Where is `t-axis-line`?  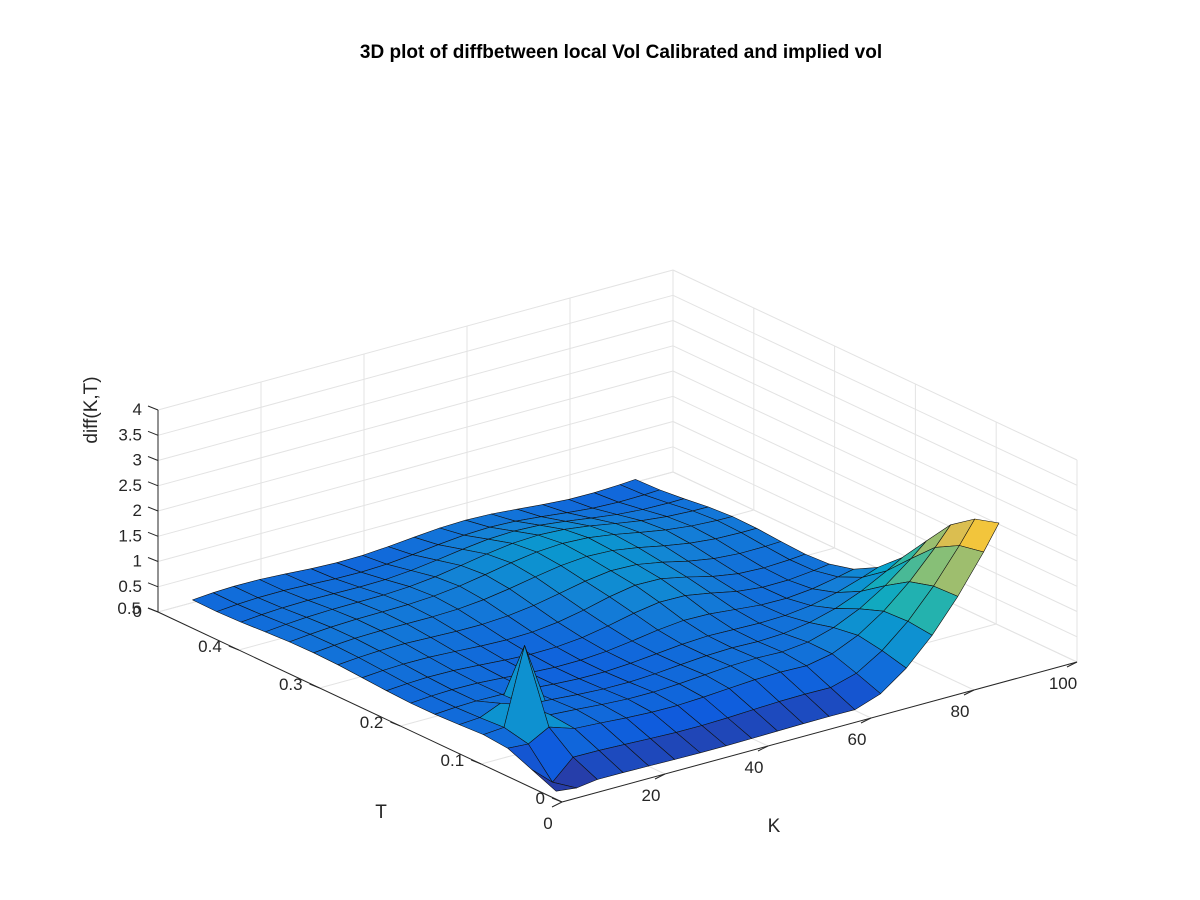 t-axis-line is located at coordinates (360, 707).